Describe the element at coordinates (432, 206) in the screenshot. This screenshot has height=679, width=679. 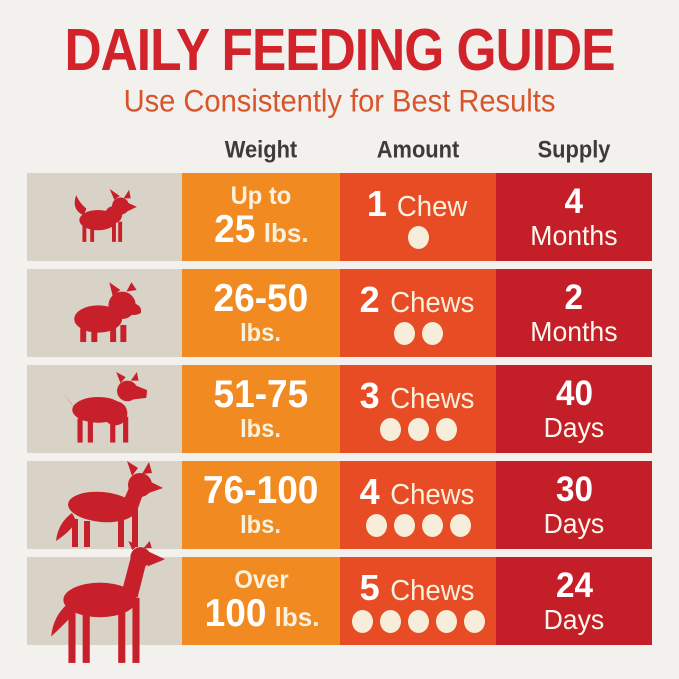
I see `amount-label: Chew` at that location.